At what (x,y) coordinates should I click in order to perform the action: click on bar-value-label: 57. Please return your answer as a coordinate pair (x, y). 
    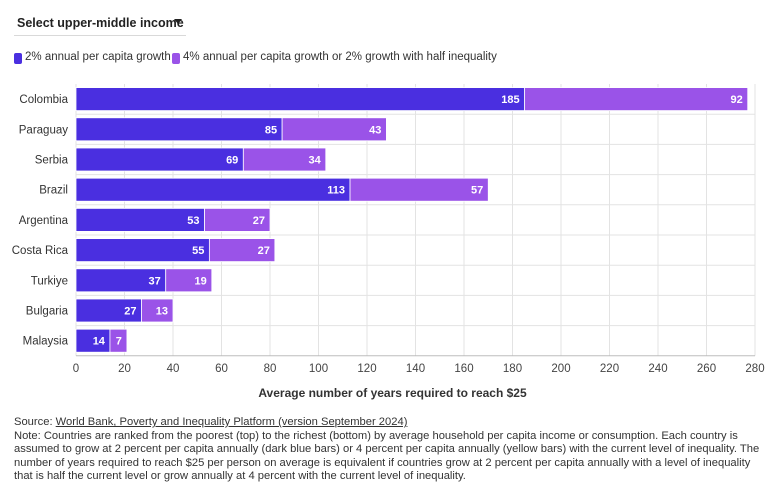
    Looking at the image, I should click on (477, 191).